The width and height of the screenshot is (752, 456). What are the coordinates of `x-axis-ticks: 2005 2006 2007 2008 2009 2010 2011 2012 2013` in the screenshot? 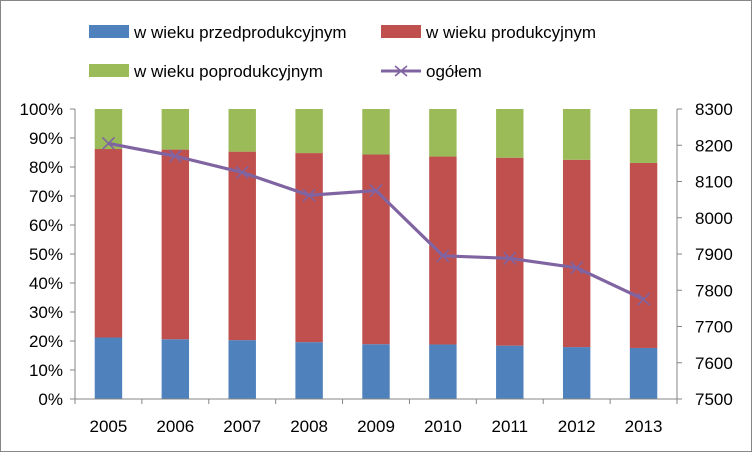 It's located at (376, 426).